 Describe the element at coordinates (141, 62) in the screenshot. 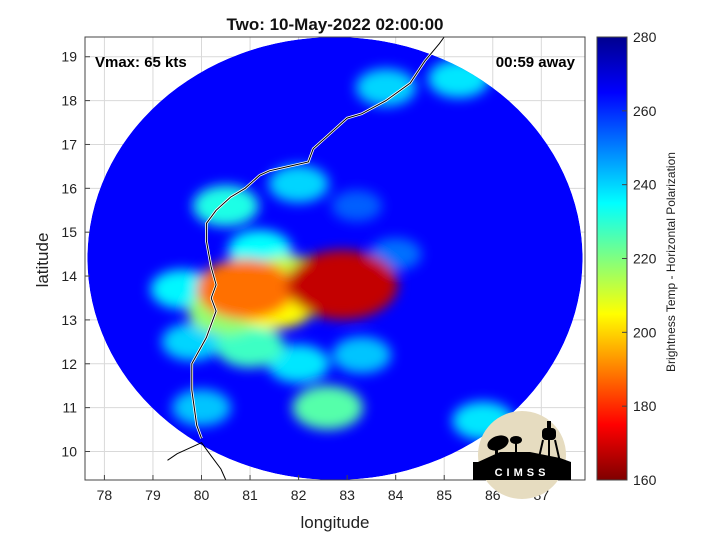

I see `vmax-annotation: Vmax: 65 kts` at that location.